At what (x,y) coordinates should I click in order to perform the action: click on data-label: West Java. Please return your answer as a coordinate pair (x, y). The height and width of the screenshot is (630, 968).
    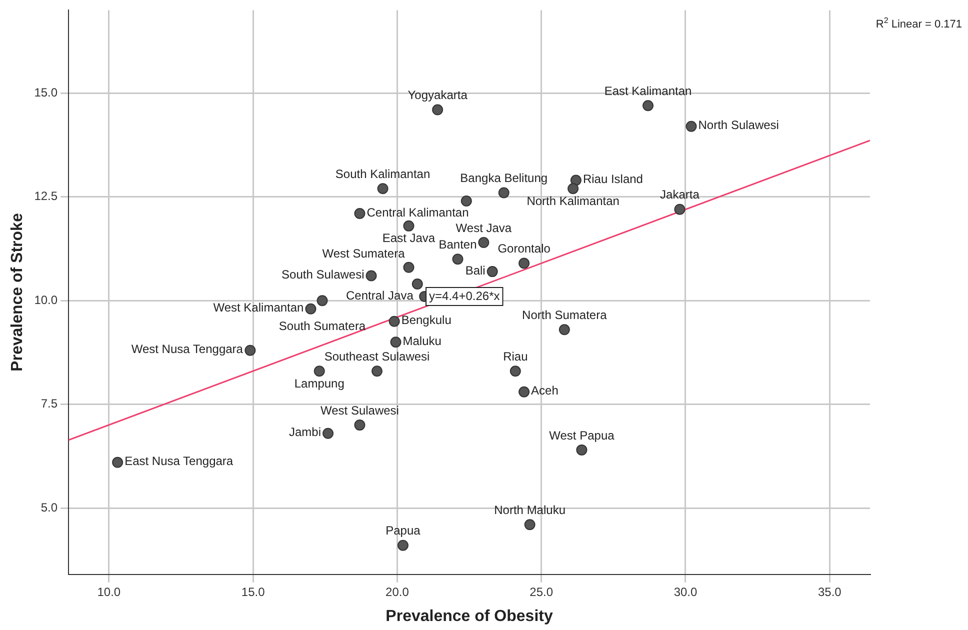
    Looking at the image, I should click on (484, 227).